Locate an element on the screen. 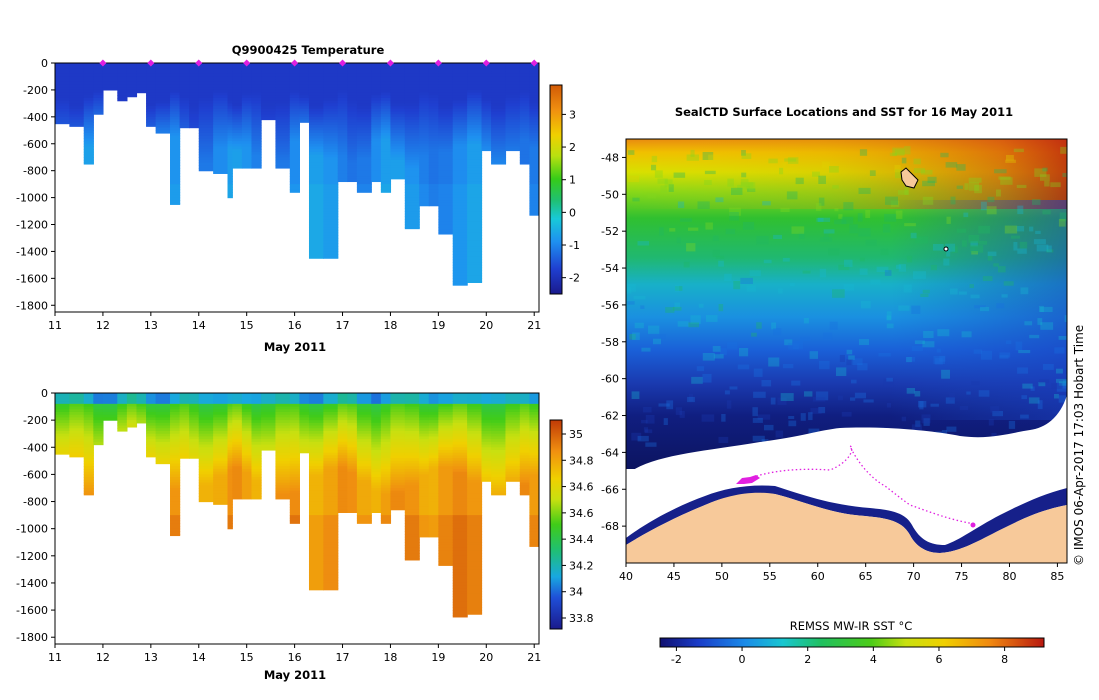  map-x-tick-label: 55 is located at coordinates (770, 576).